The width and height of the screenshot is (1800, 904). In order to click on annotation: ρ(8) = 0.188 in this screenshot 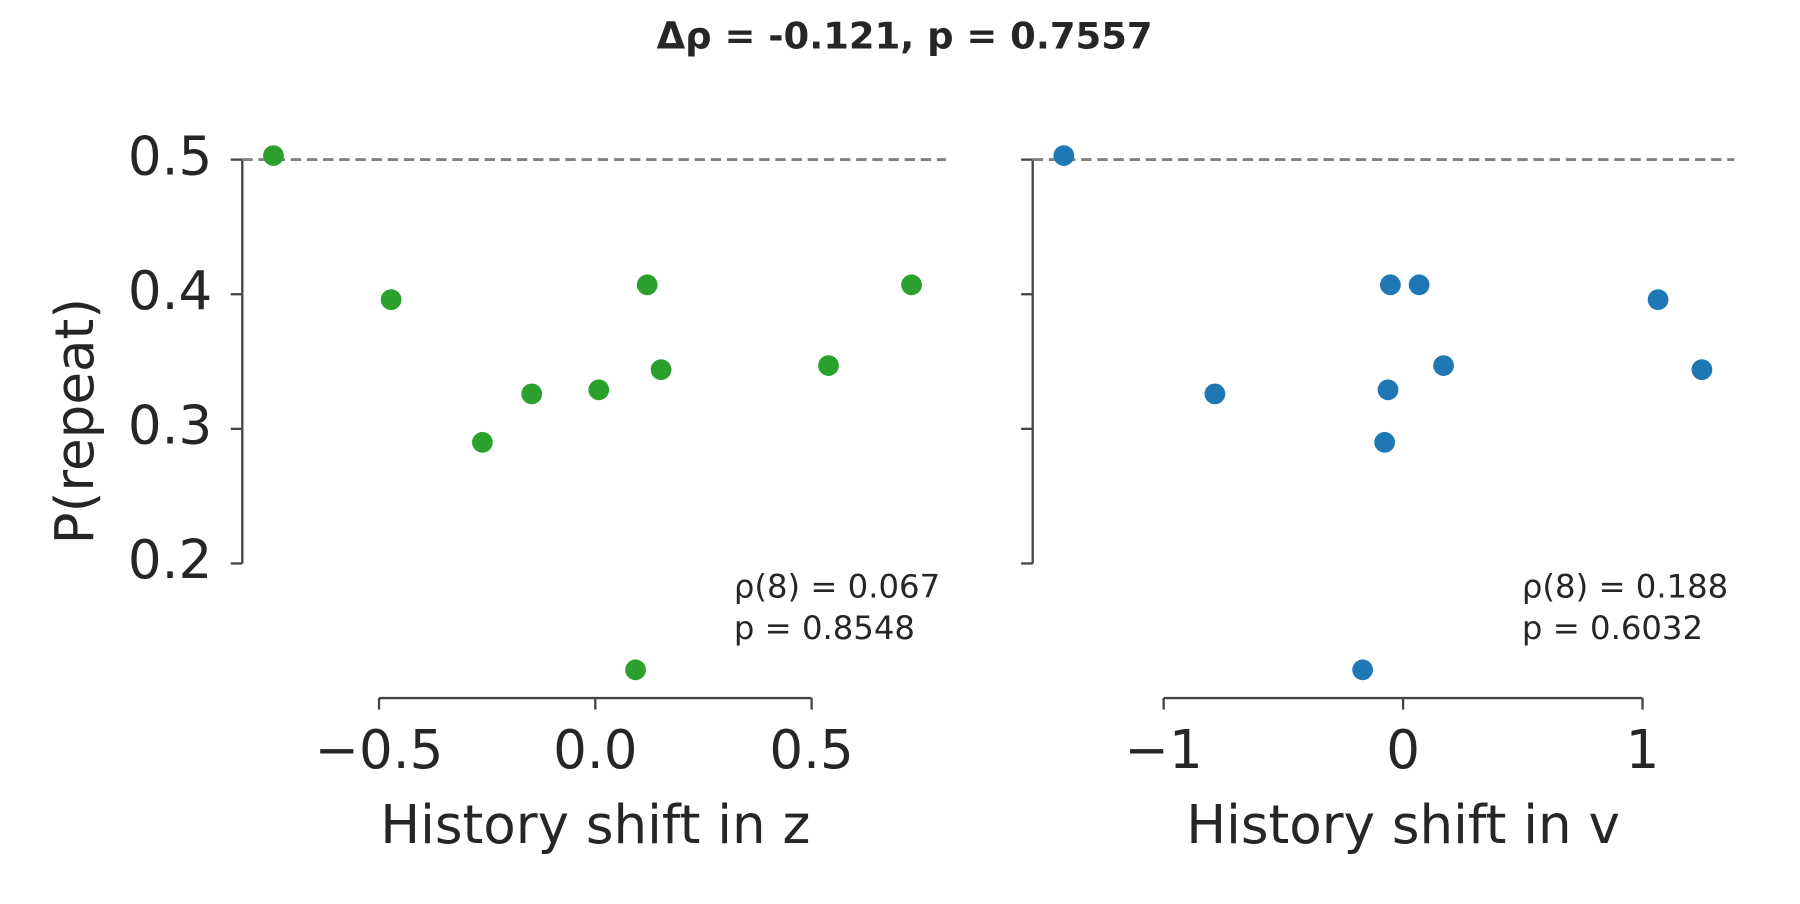, I will do `click(1625, 586)`.